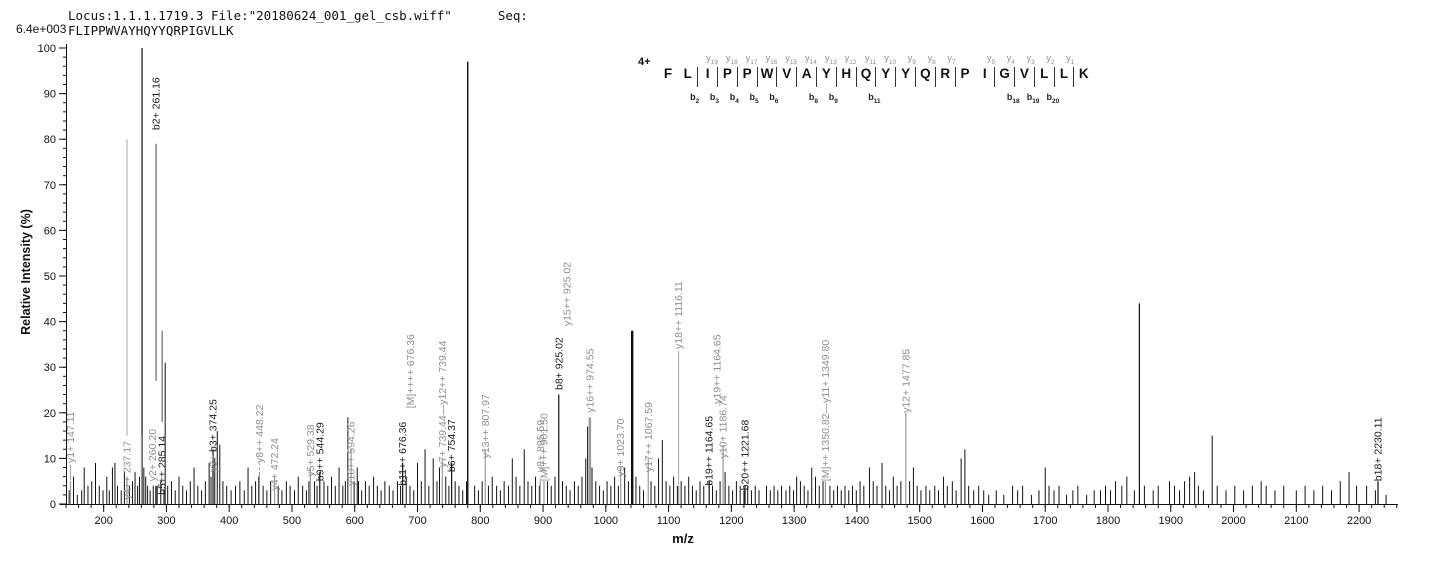 The width and height of the screenshot is (1436, 562). I want to click on peak-label: b6+ 754.37, so click(452, 445).